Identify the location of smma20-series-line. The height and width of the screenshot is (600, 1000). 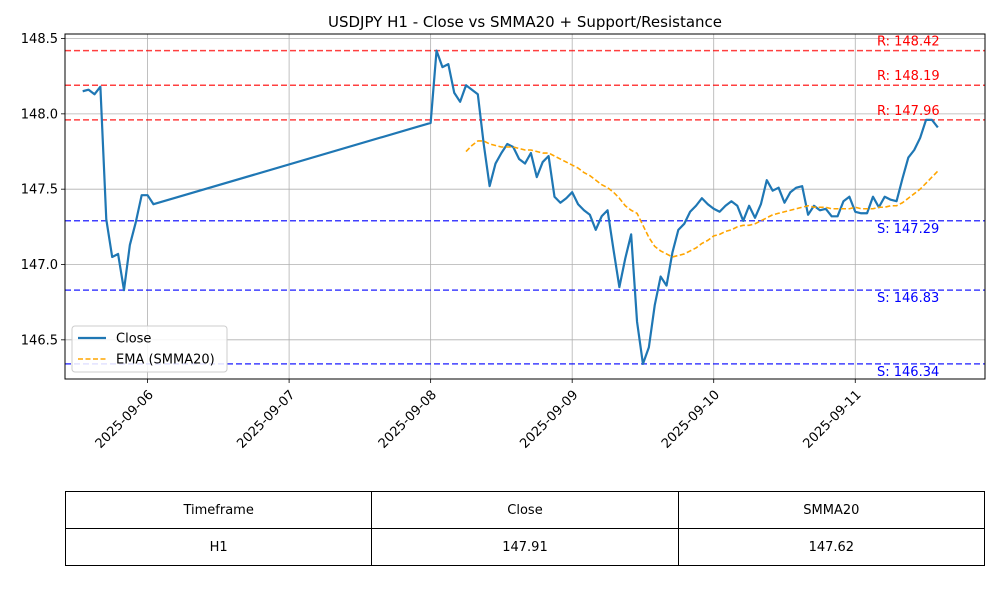
(702, 199).